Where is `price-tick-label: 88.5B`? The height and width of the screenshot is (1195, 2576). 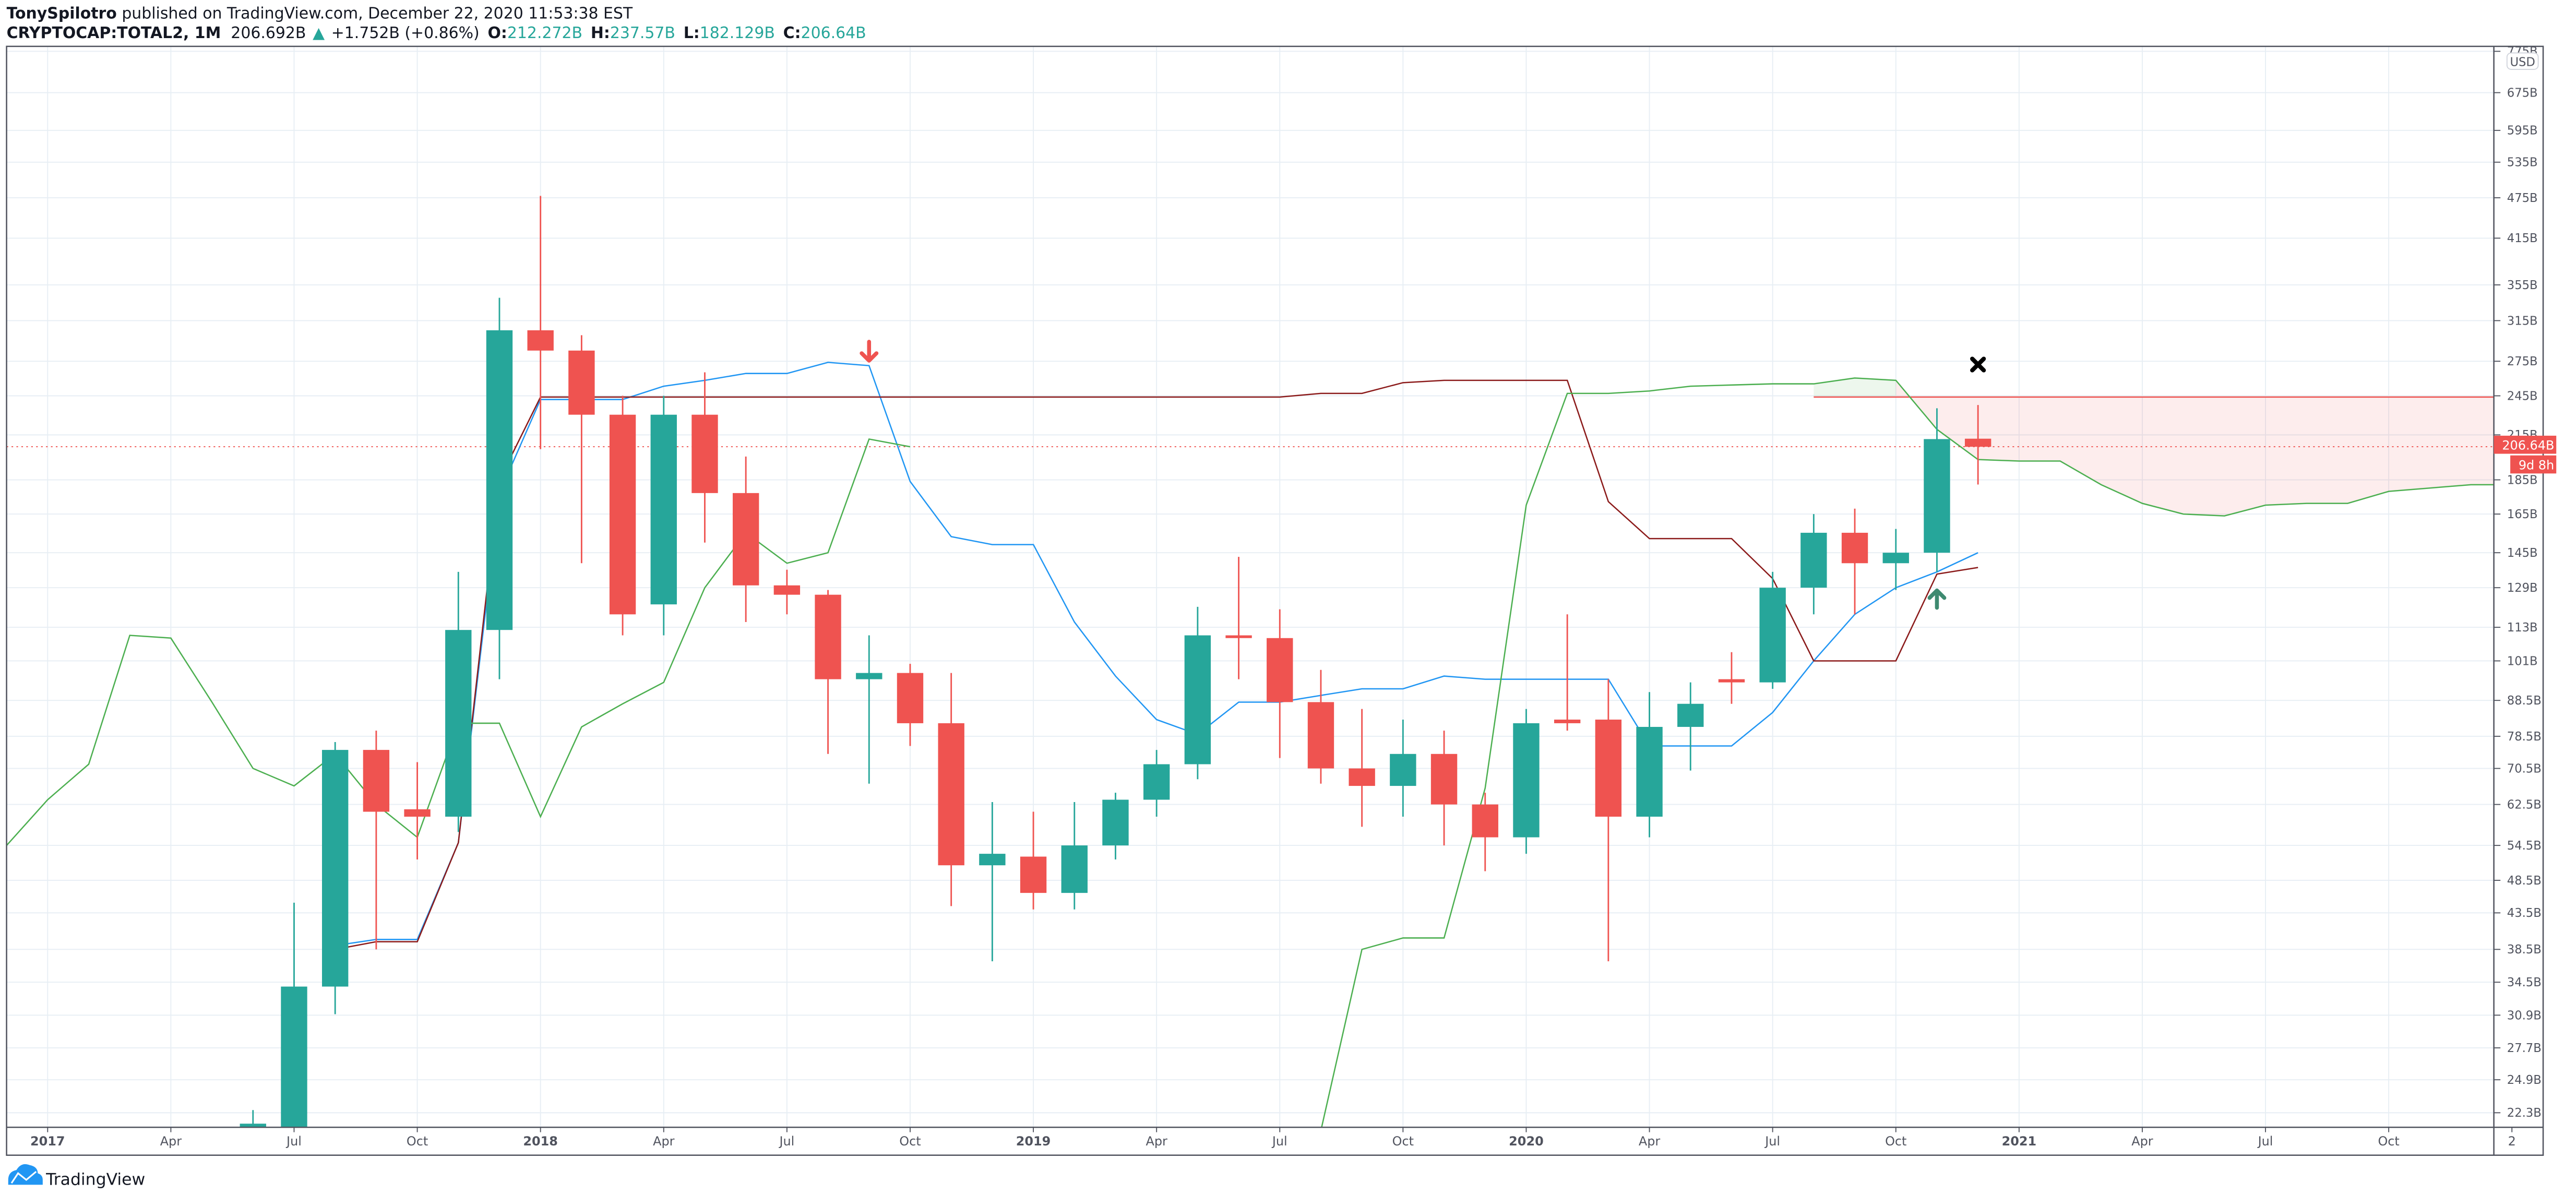
price-tick-label: 88.5B is located at coordinates (2525, 701).